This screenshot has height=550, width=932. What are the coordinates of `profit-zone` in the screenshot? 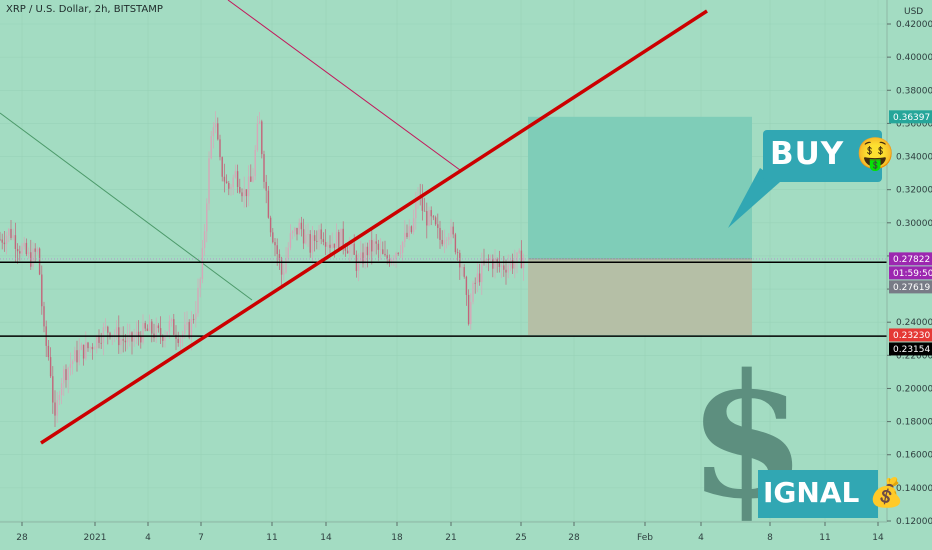 It's located at (640, 187).